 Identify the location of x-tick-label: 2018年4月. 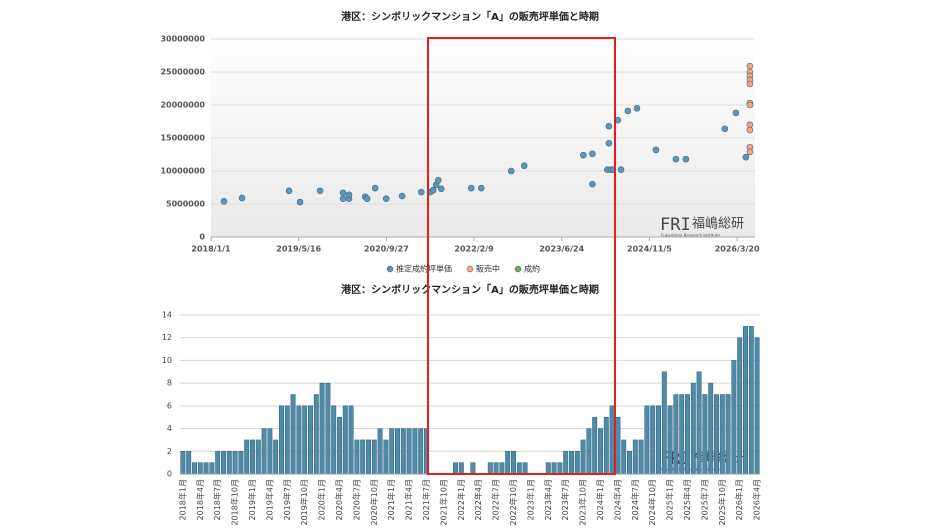
(200, 499).